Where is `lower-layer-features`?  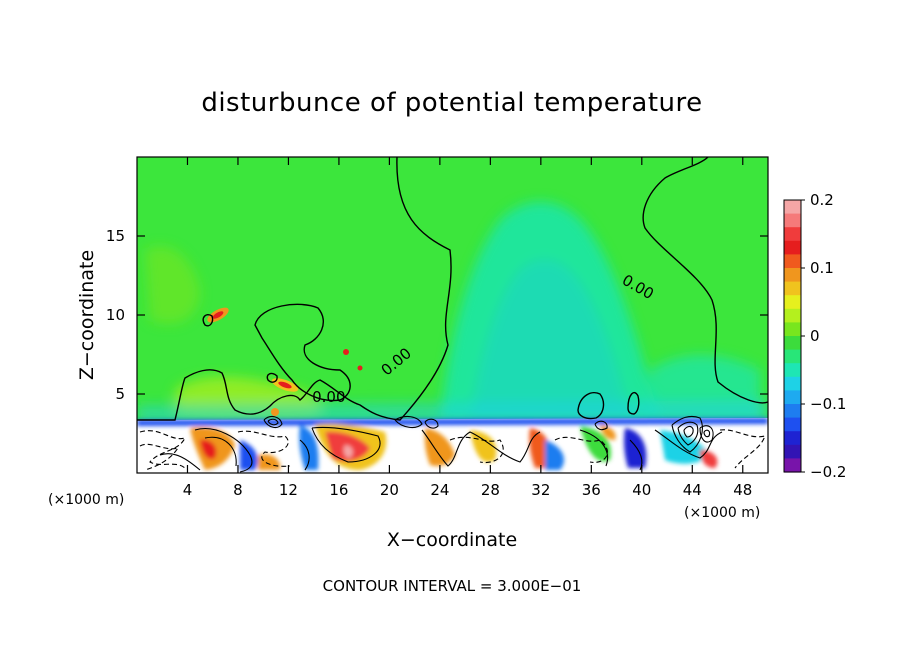 lower-layer-features is located at coordinates (452, 444).